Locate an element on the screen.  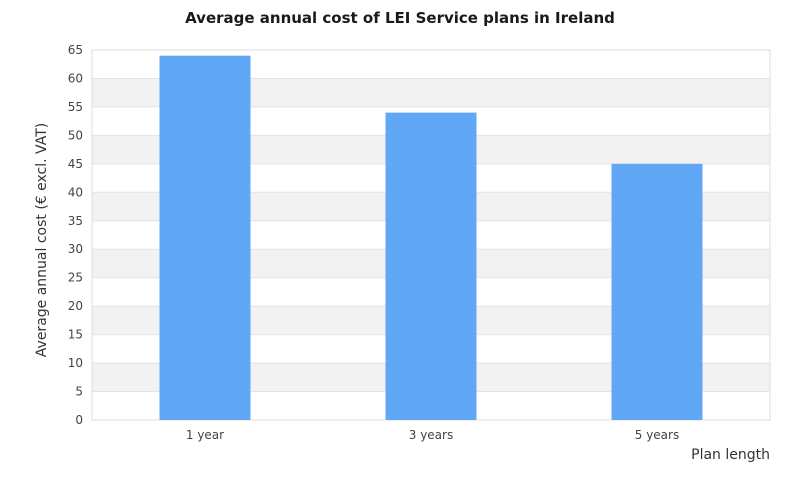
y-tick-label: 25 is located at coordinates (75, 278).